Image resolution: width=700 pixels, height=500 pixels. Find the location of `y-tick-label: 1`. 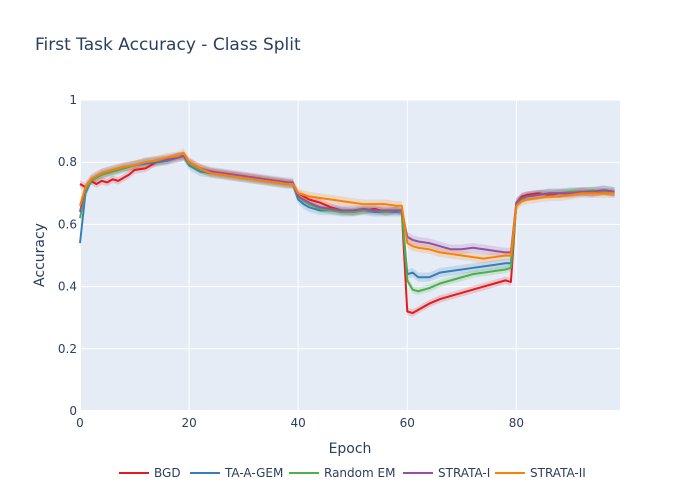

y-tick-label: 1 is located at coordinates (73, 100).